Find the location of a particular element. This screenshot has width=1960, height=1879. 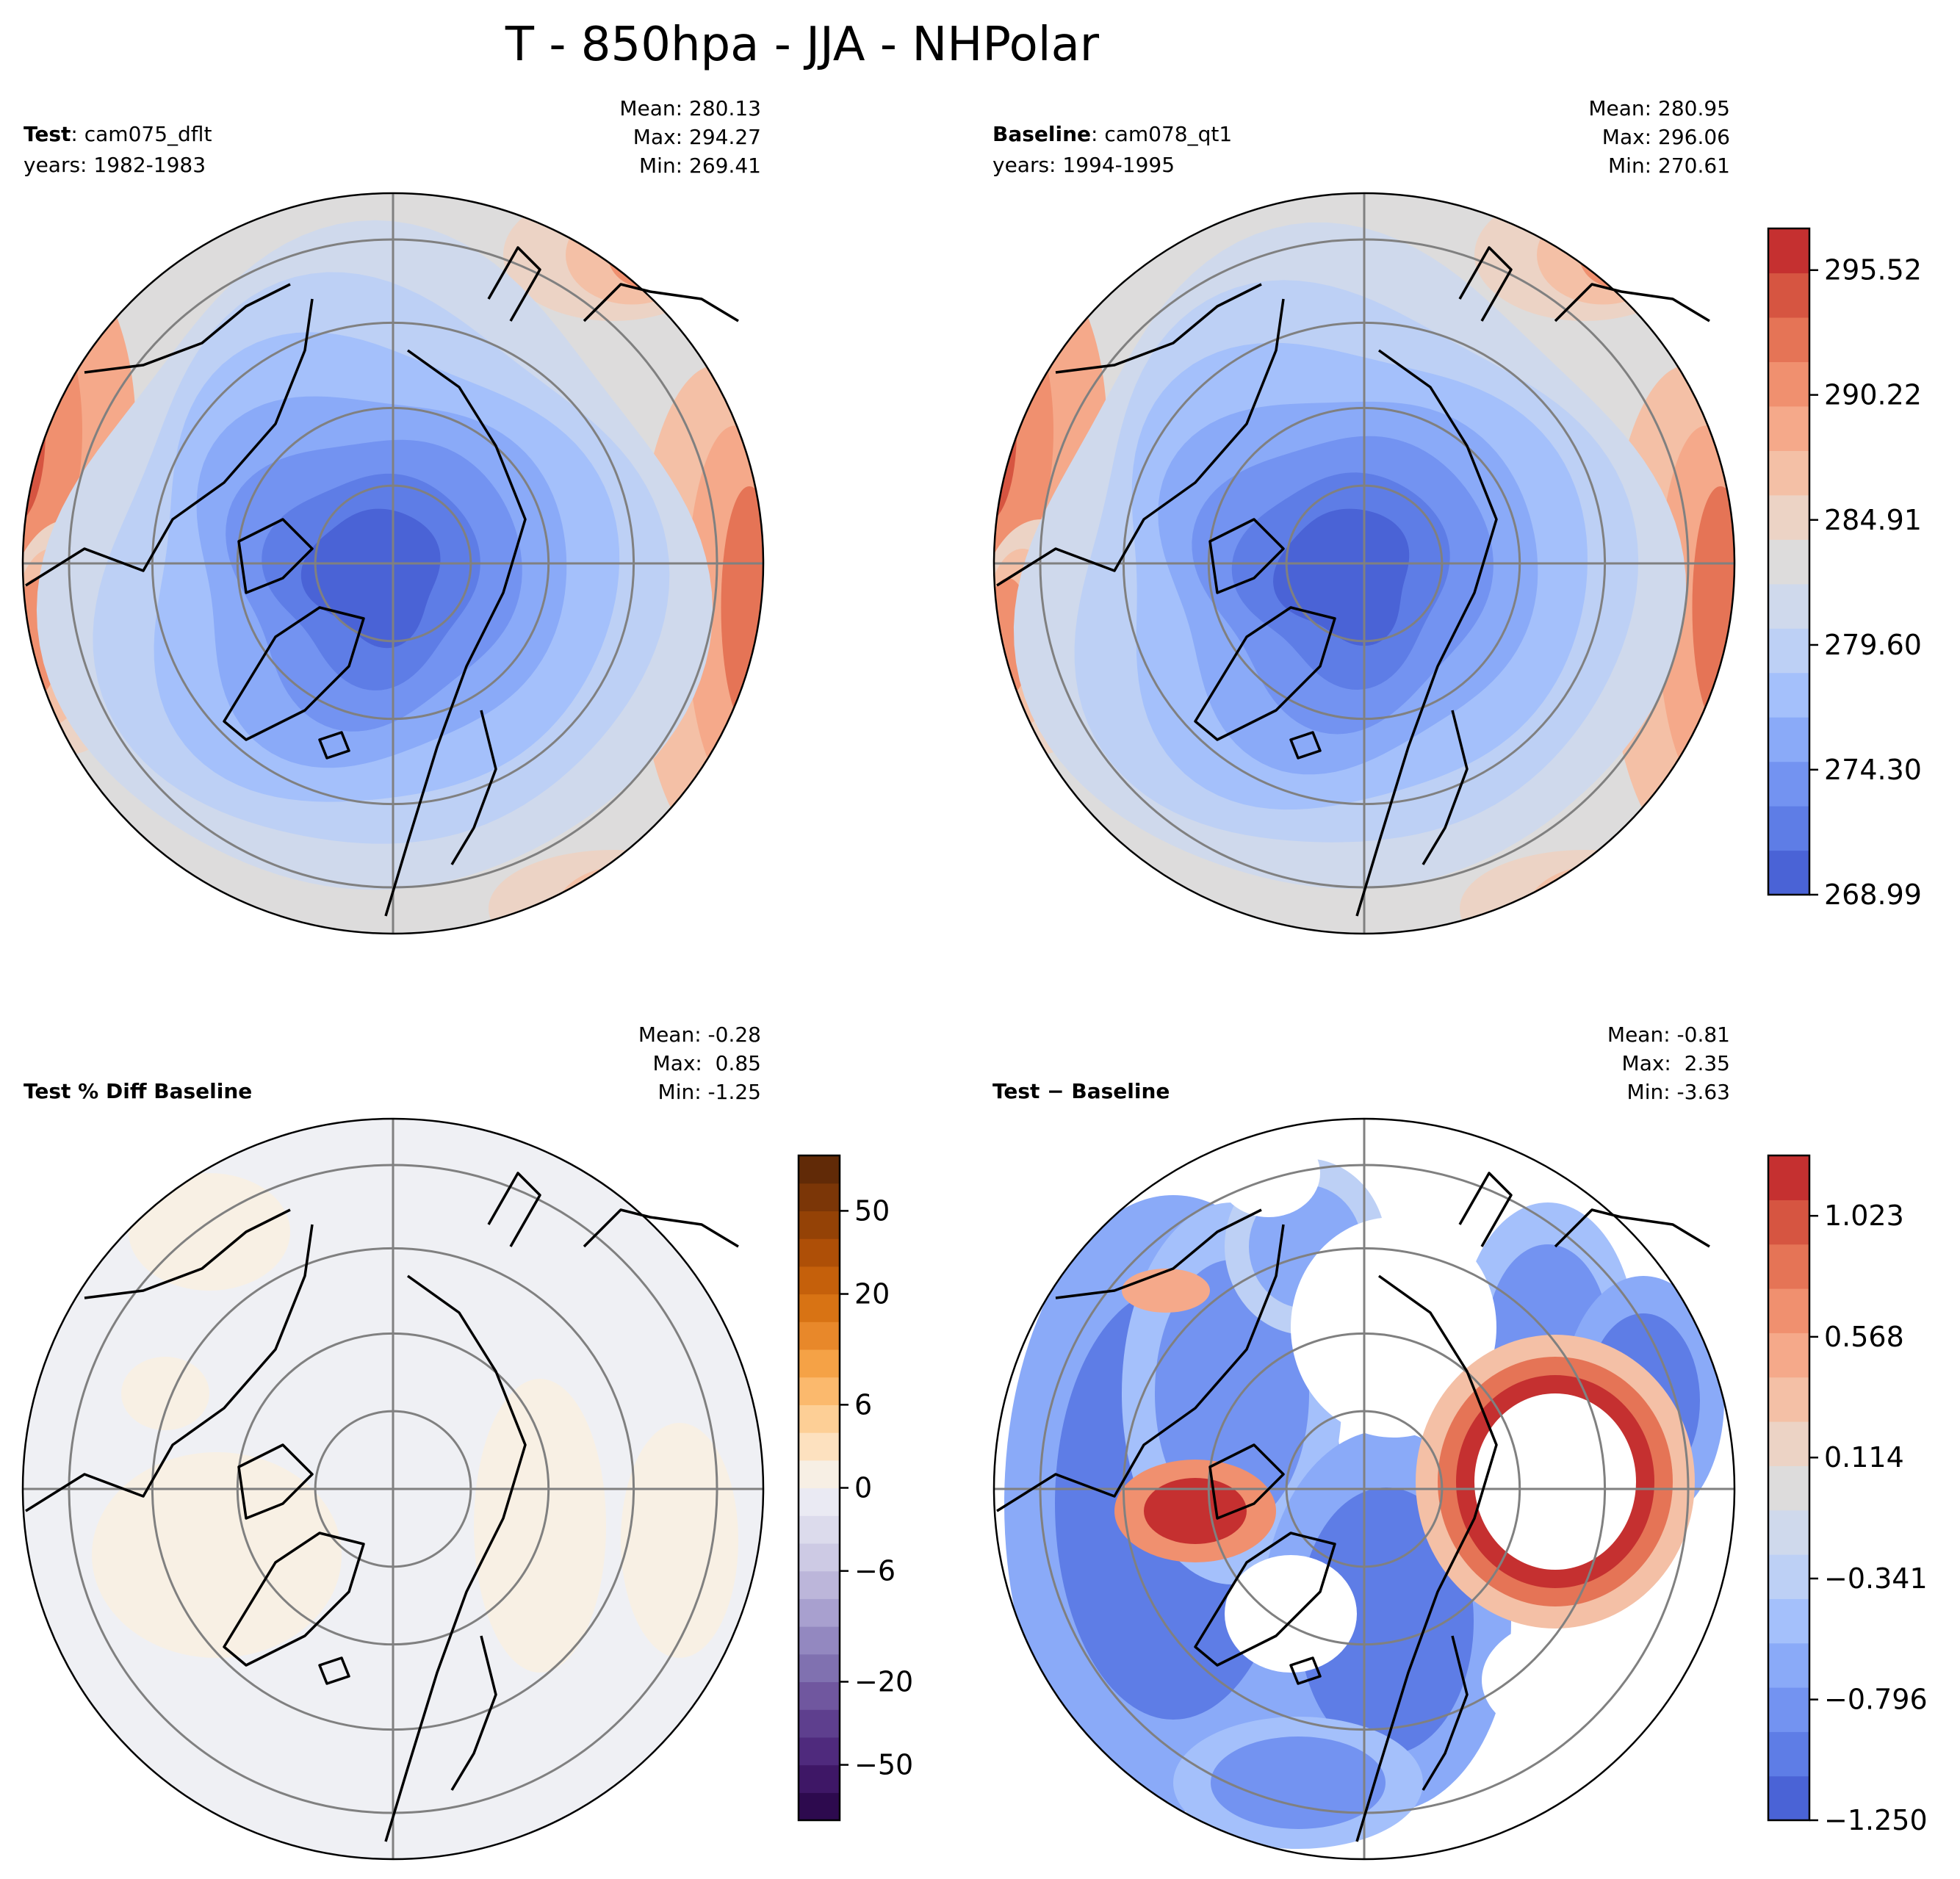

colorbar-tick-label: −0.341 is located at coordinates (1876, 1578).